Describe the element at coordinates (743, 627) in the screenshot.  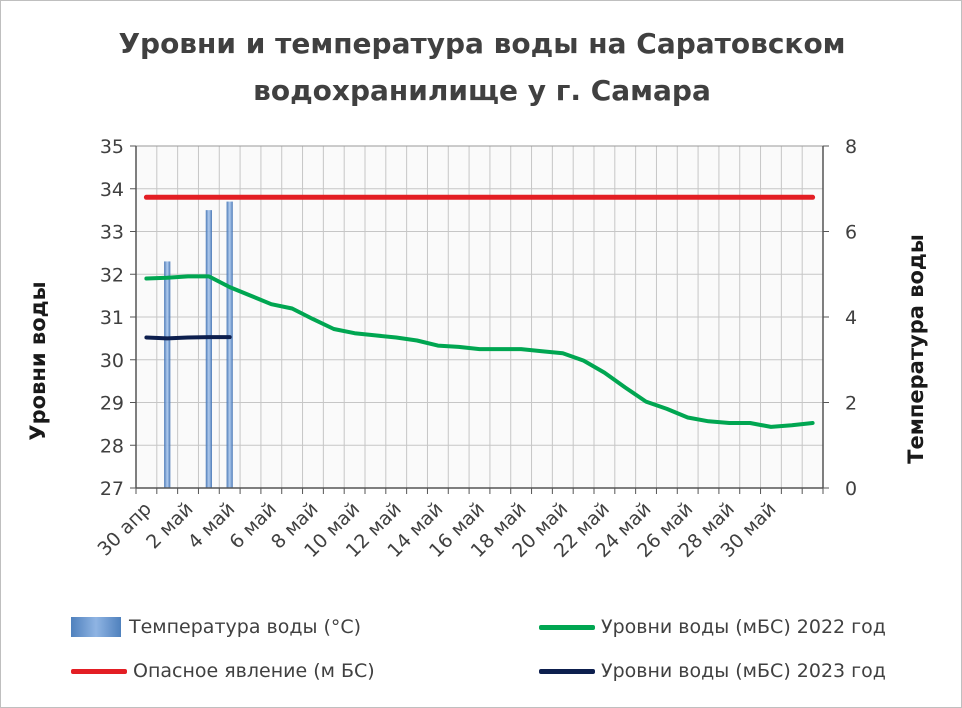
I see `legend-label-level-2022: Уровни воды (мБС) 2022 год` at that location.